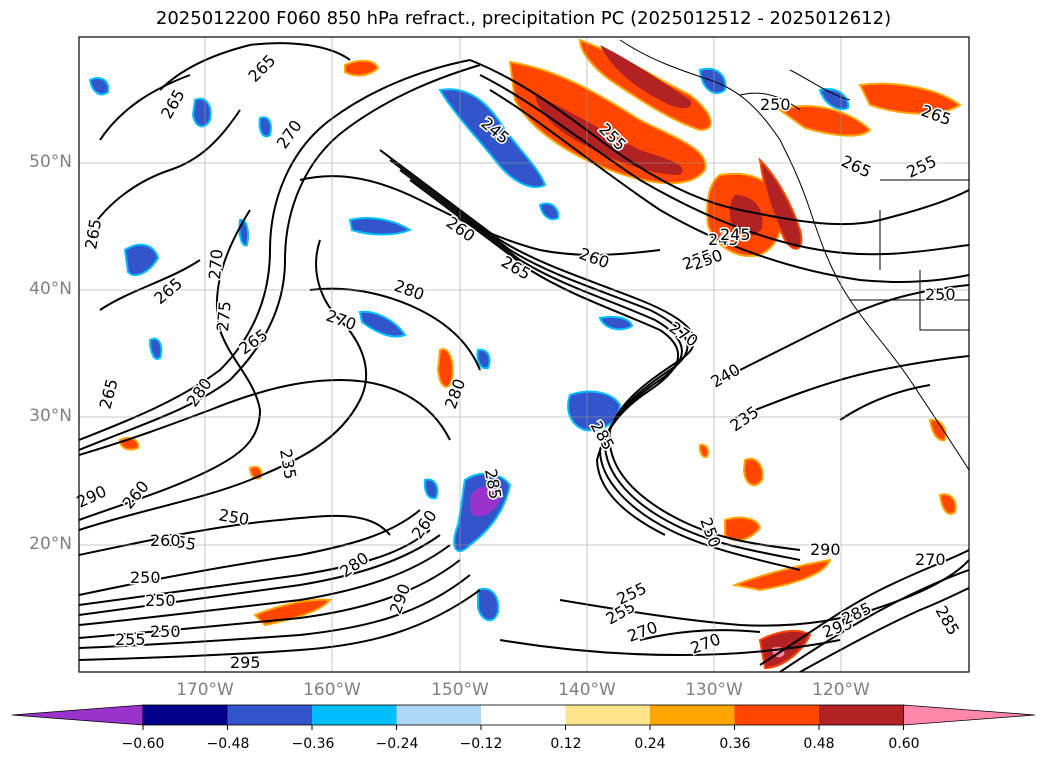 This screenshot has height=765, width=1047. What do you see at coordinates (566, 744) in the screenshot?
I see `colorbar-tick-label: 0.12` at bounding box center [566, 744].